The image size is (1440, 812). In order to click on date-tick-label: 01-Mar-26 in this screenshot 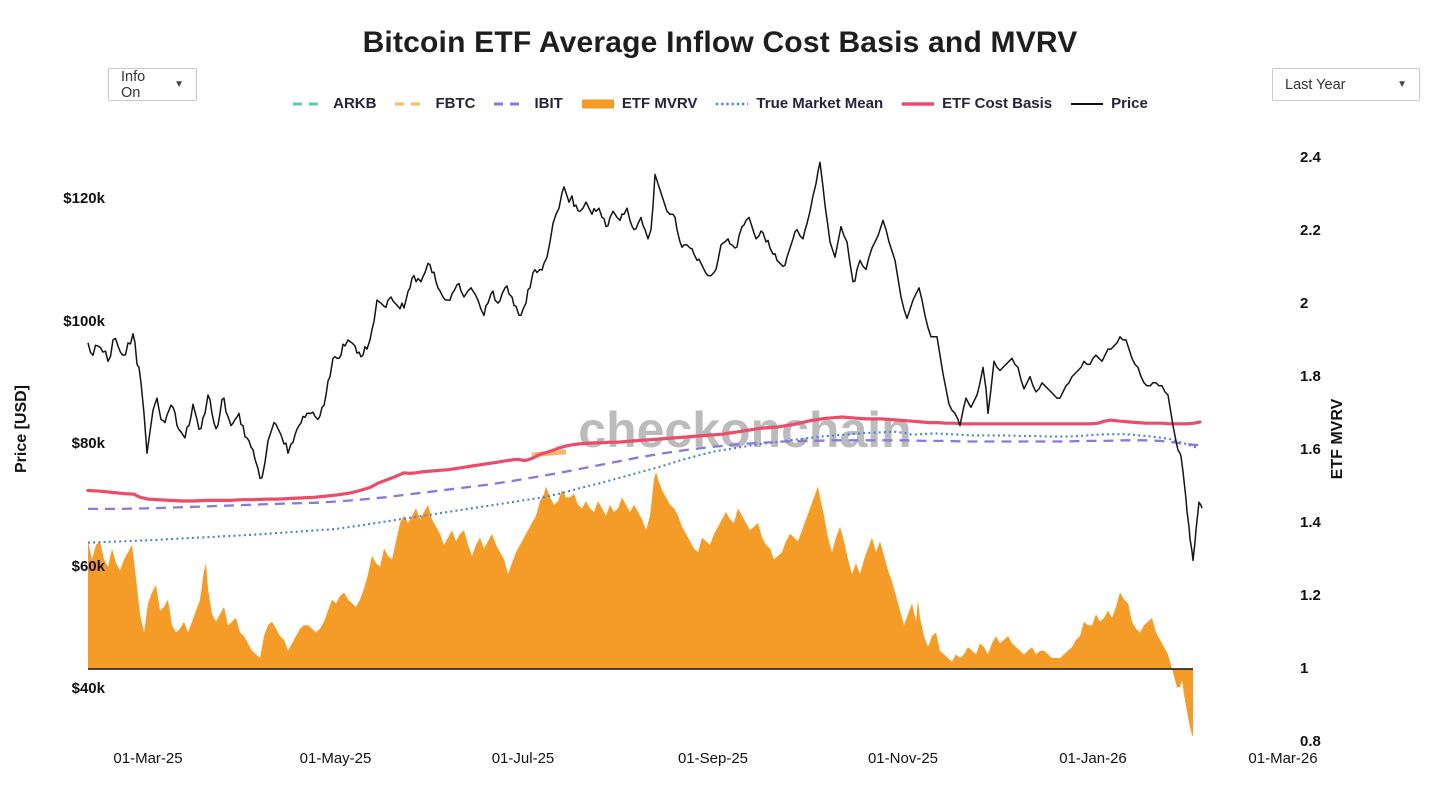, I will do `click(1283, 758)`.